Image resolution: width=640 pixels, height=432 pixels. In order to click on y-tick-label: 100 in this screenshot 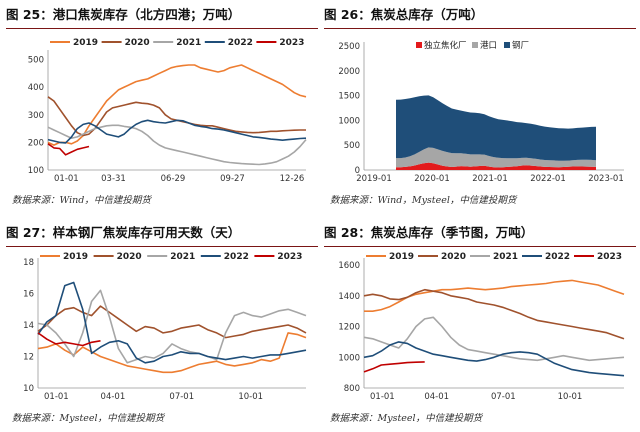, I will do `click(36, 171)`.